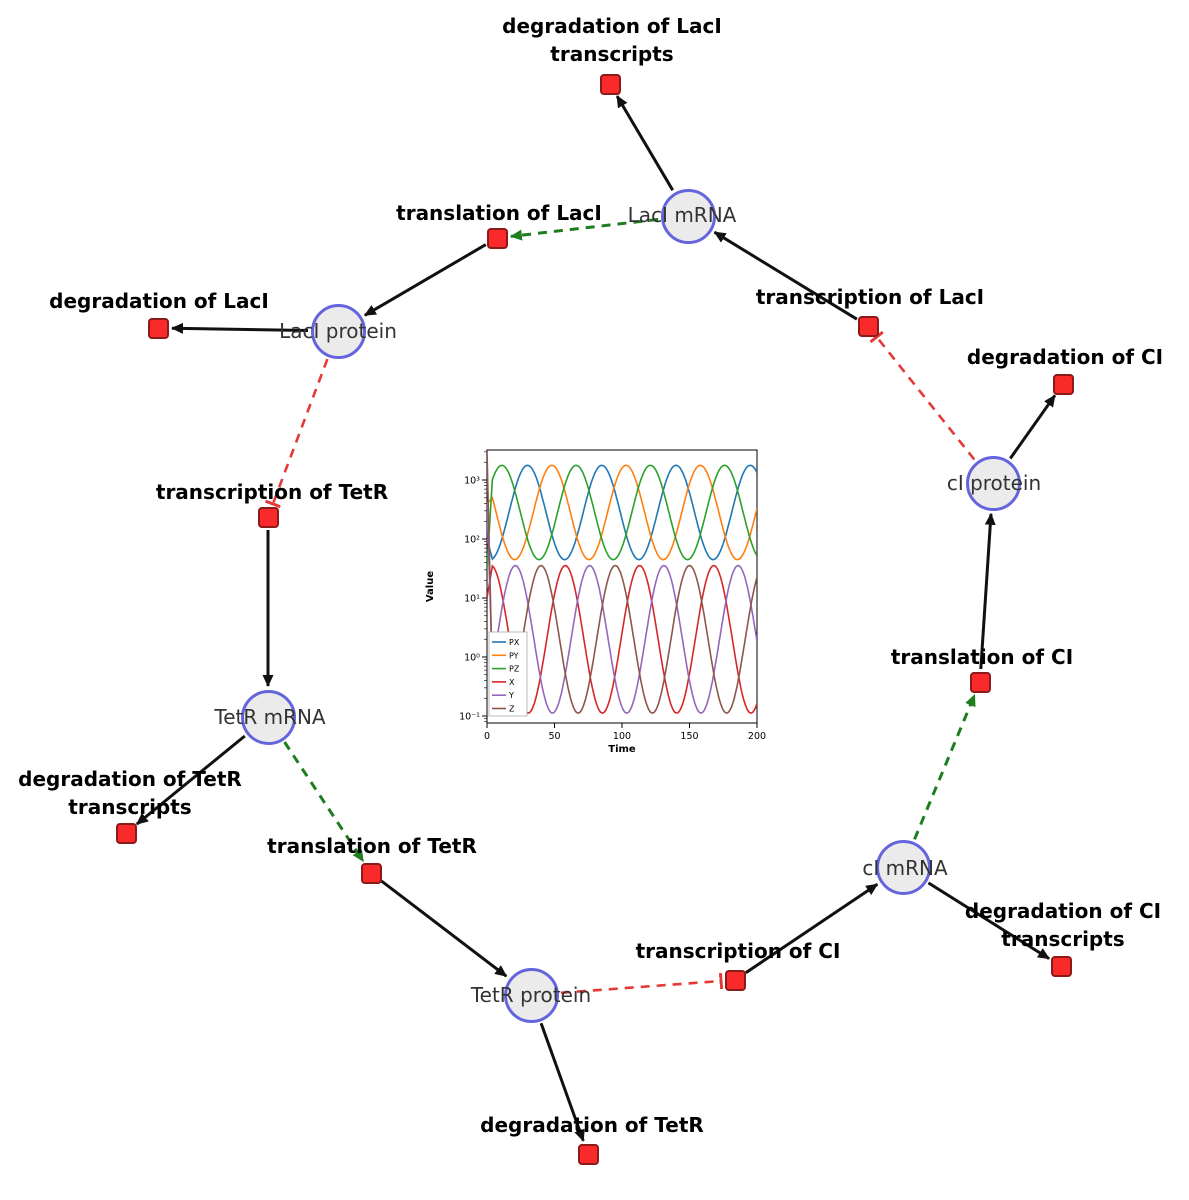  I want to click on x-tick-label: 100, so click(622, 736).